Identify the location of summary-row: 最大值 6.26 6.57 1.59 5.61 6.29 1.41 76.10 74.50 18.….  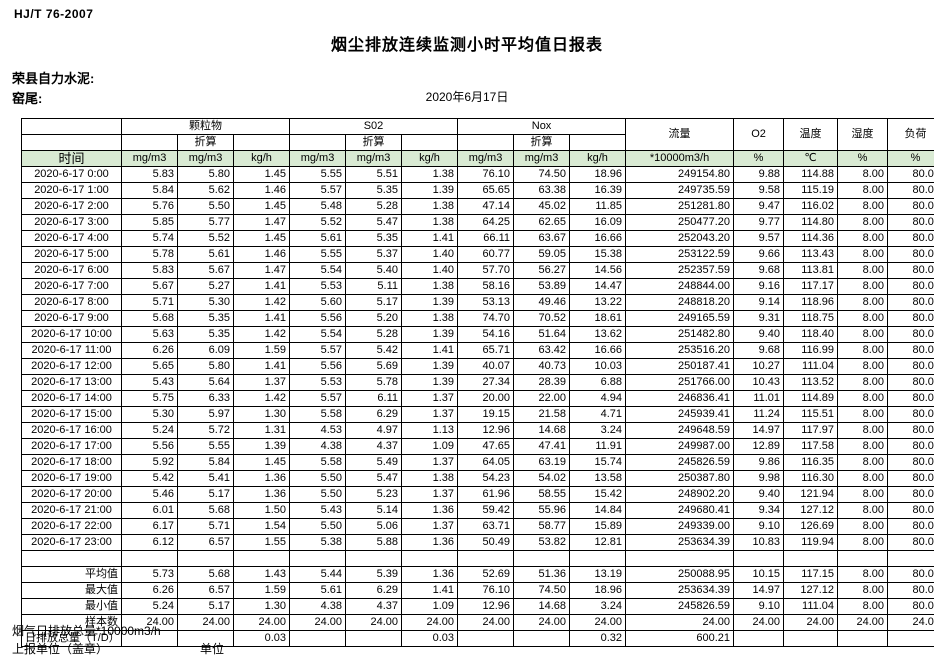
(477, 590).